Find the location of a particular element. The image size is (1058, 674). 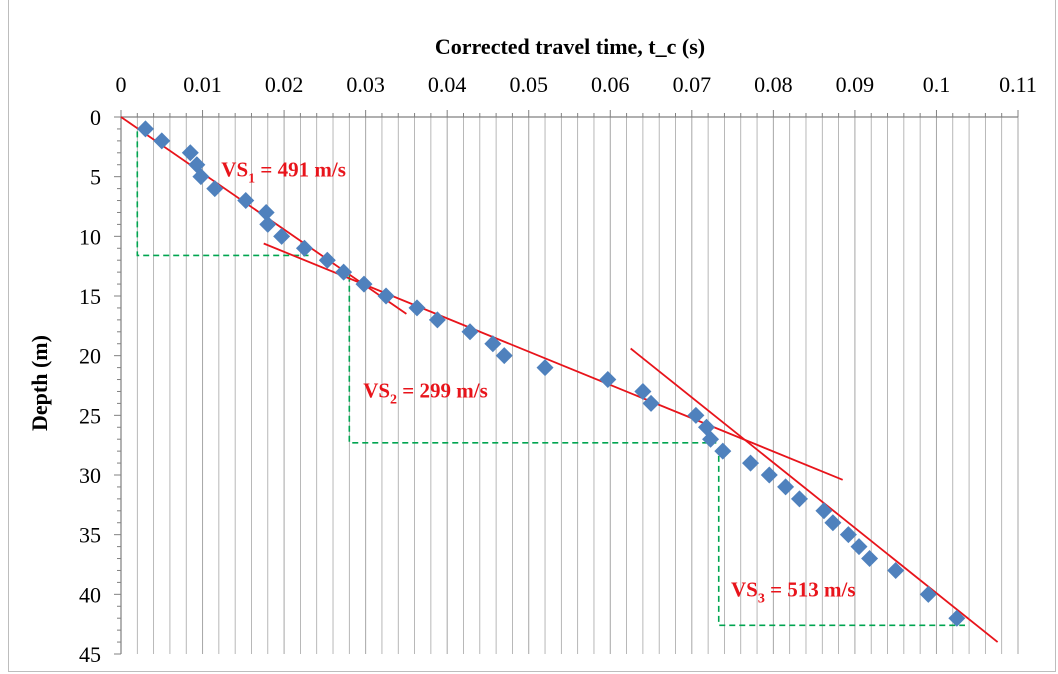

velocity-label-value: = 491 m/s is located at coordinates (300, 170).